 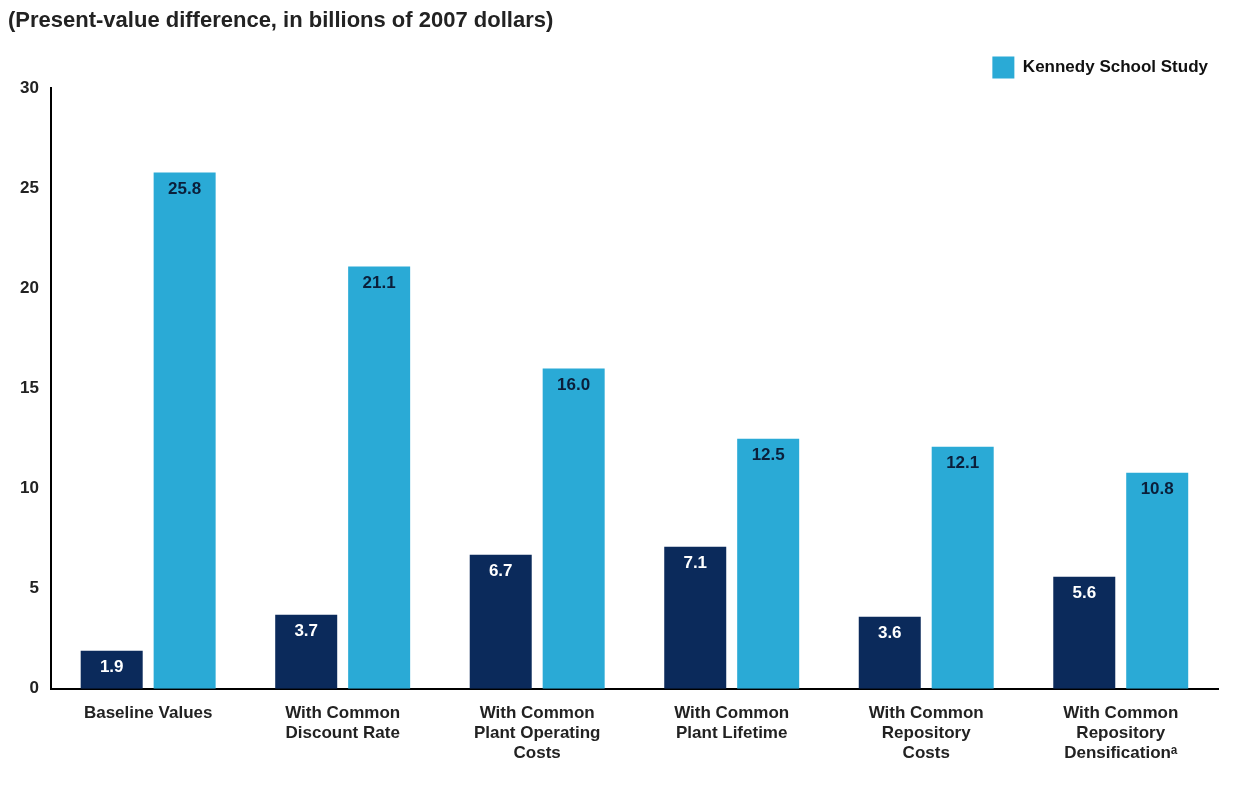 What do you see at coordinates (1121, 732) in the screenshot?
I see `x-tick-label: With Common Repository Densificationᵃ` at bounding box center [1121, 732].